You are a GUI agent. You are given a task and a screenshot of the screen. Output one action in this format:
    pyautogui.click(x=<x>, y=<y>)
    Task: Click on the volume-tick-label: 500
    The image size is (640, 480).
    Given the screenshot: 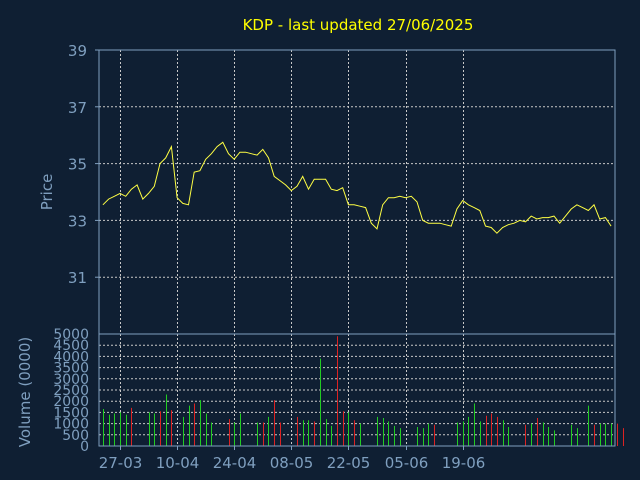 What is the action you would take?
    pyautogui.click(x=75, y=436)
    